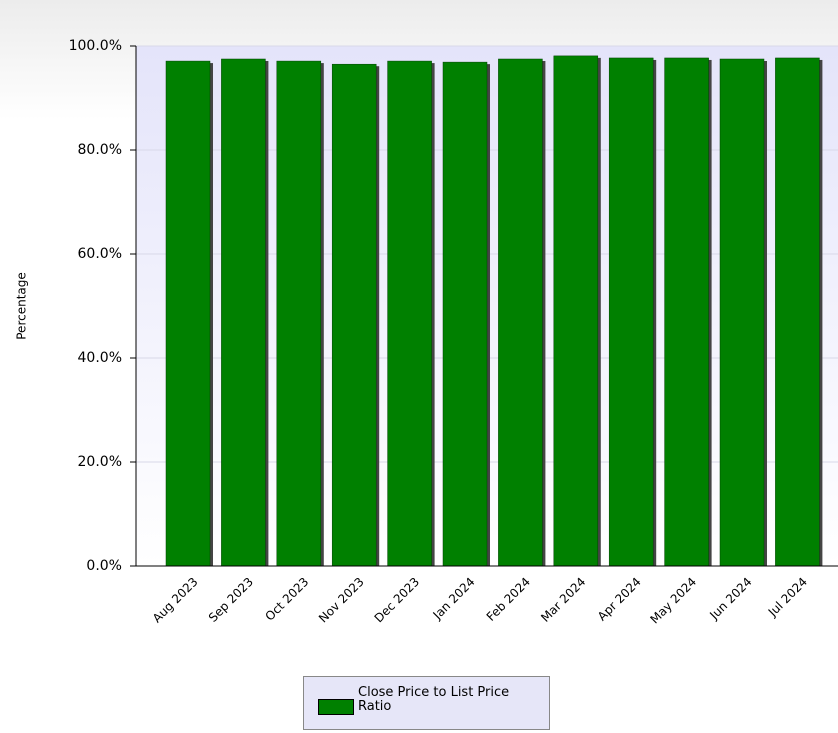  What do you see at coordinates (100, 462) in the screenshot?
I see `y-tick-label: 20.0%` at bounding box center [100, 462].